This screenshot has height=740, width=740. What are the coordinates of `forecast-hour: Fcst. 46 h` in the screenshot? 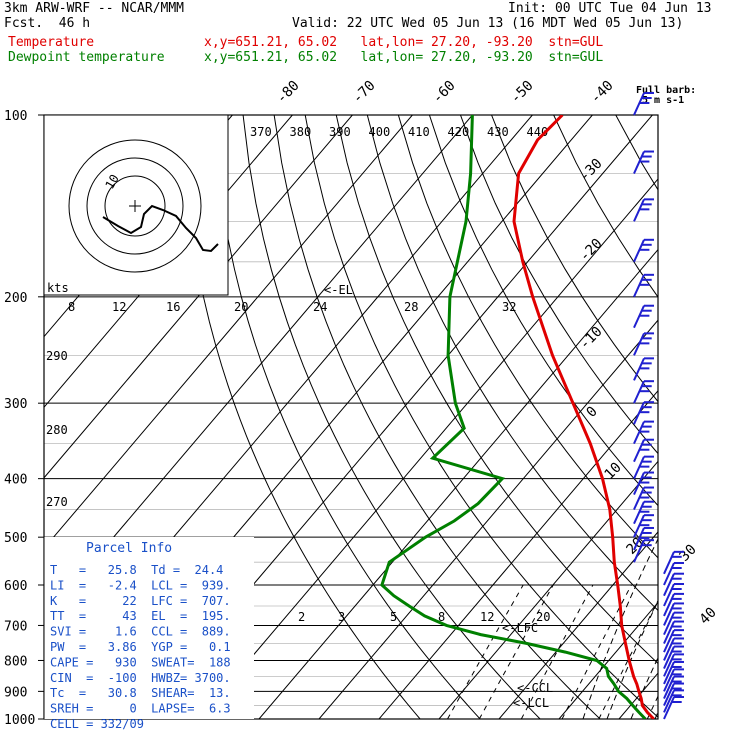 It's located at (47, 23).